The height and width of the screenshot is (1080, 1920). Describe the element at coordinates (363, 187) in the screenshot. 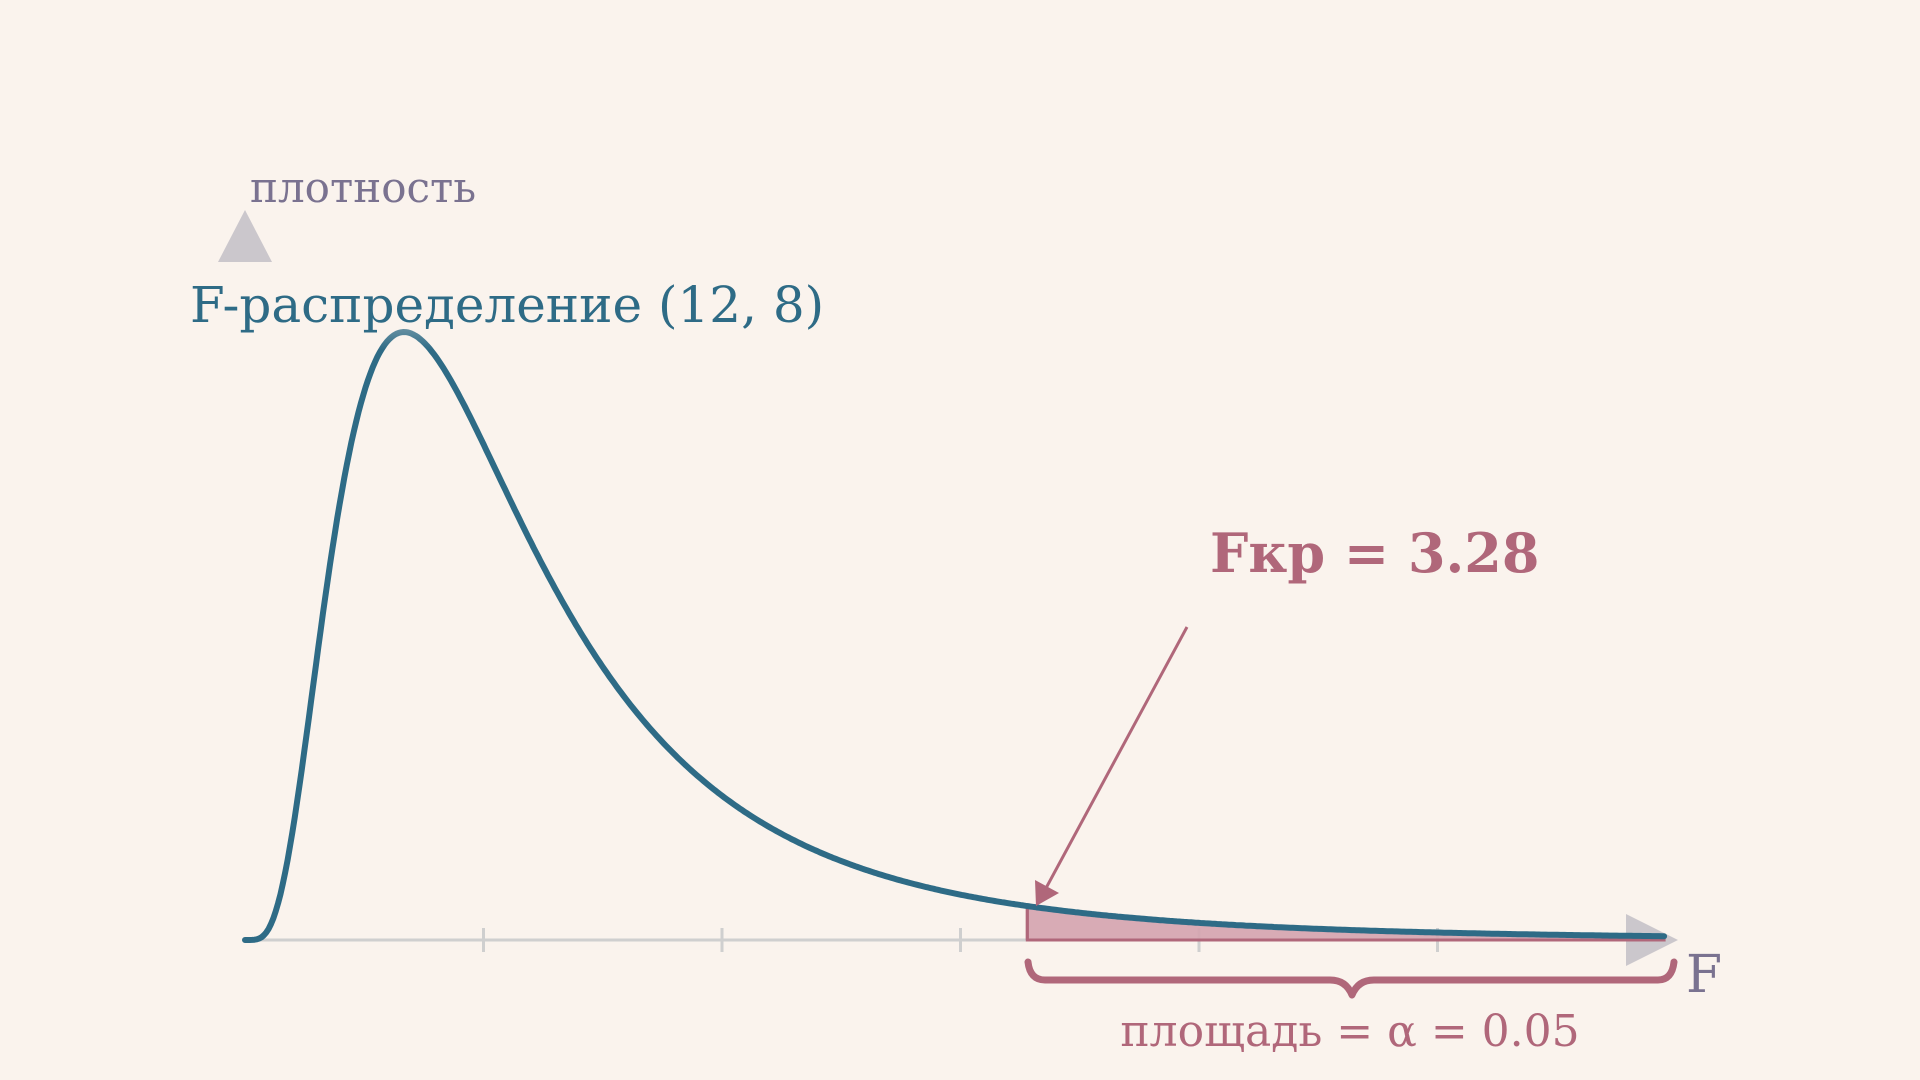

I see `y-axis-label: плотность` at that location.